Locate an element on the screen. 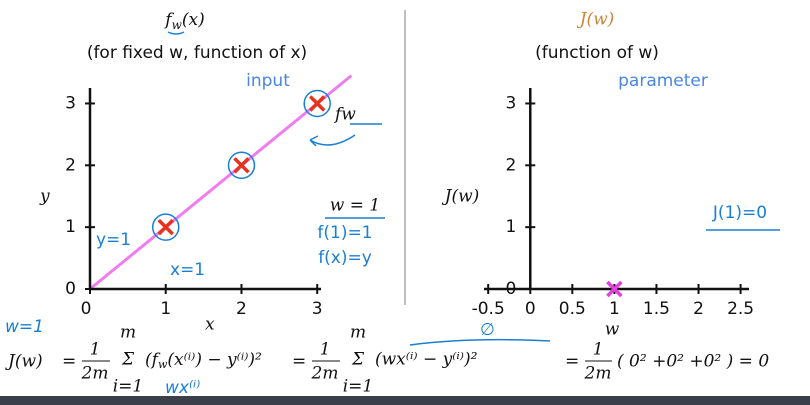  formula-part: (f is located at coordinates (153, 360).